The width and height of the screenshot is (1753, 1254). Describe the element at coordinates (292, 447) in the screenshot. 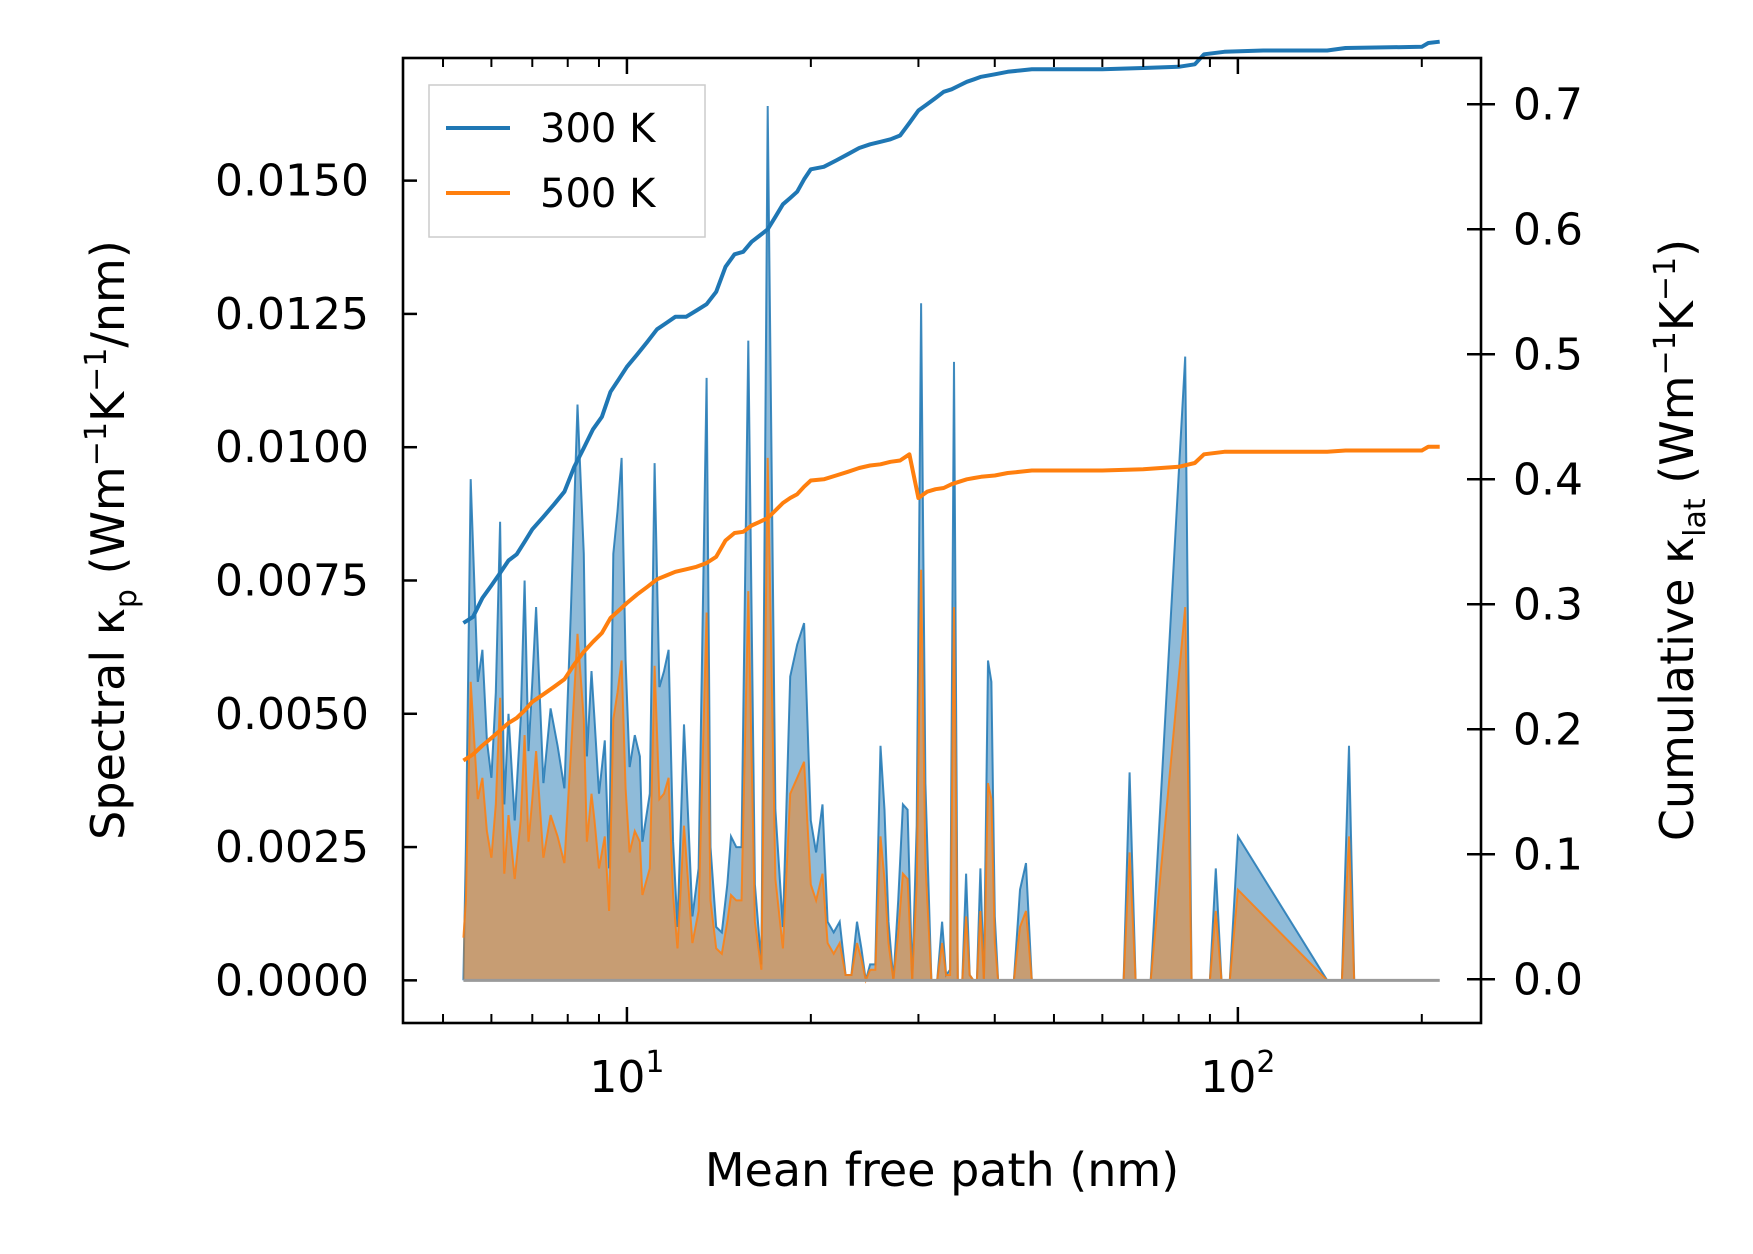

I see `y-left-tick-label: 0.0100` at that location.